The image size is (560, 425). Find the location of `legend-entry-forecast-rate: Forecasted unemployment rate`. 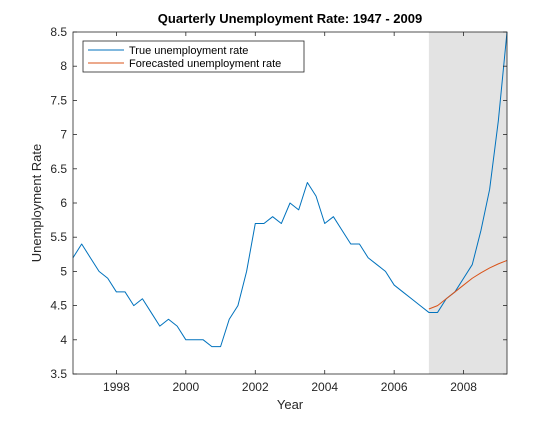

legend-entry-forecast-rate: Forecasted unemployment rate is located at coordinates (205, 64).